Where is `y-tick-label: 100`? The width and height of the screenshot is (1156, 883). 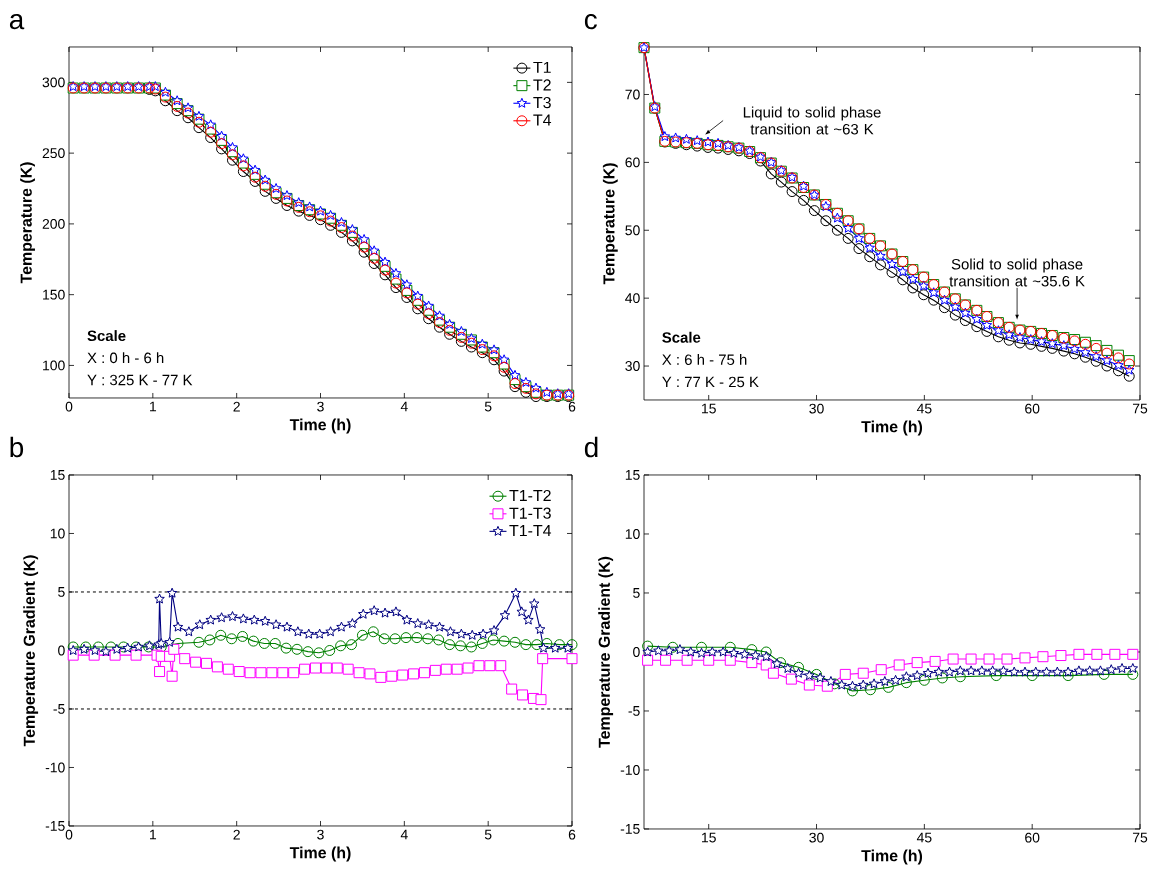
y-tick-label: 100 is located at coordinates (54, 365).